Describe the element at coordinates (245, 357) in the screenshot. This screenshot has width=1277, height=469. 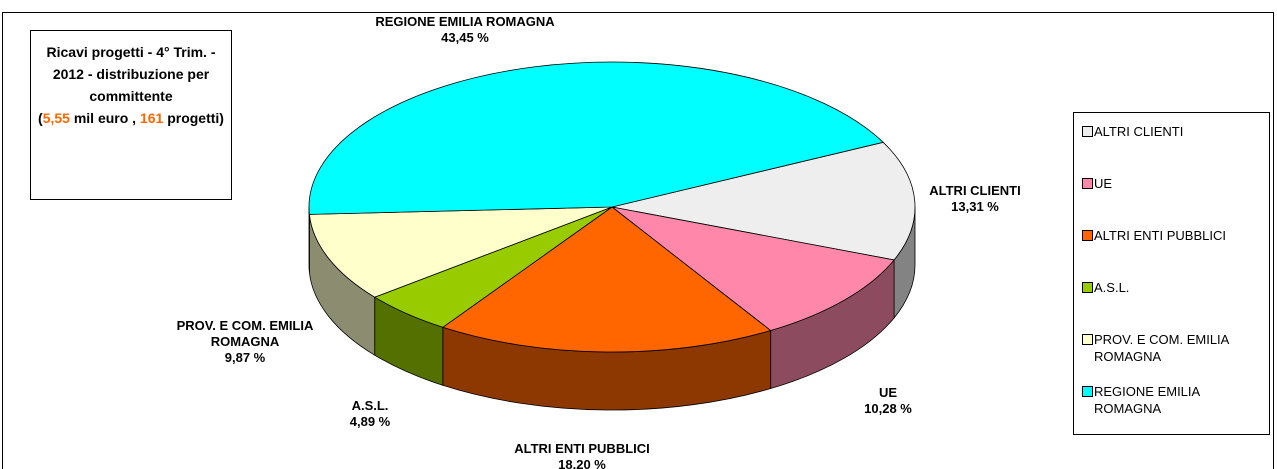
I see `data-label-value: 9,87 %` at that location.